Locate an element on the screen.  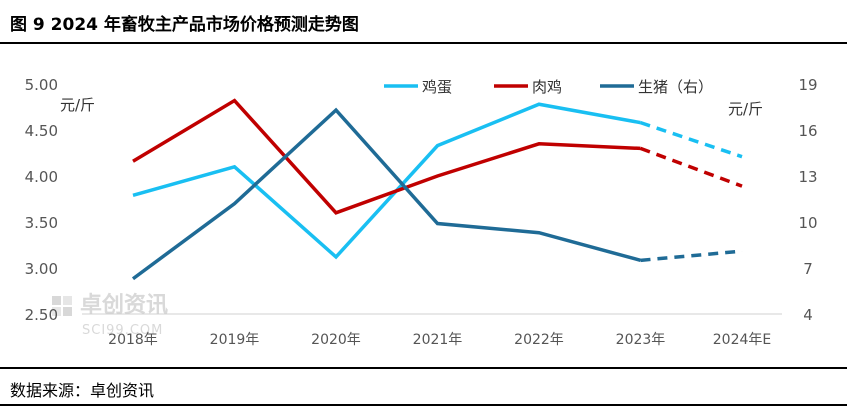
left-tick-label: 3.00 is located at coordinates (41, 269).